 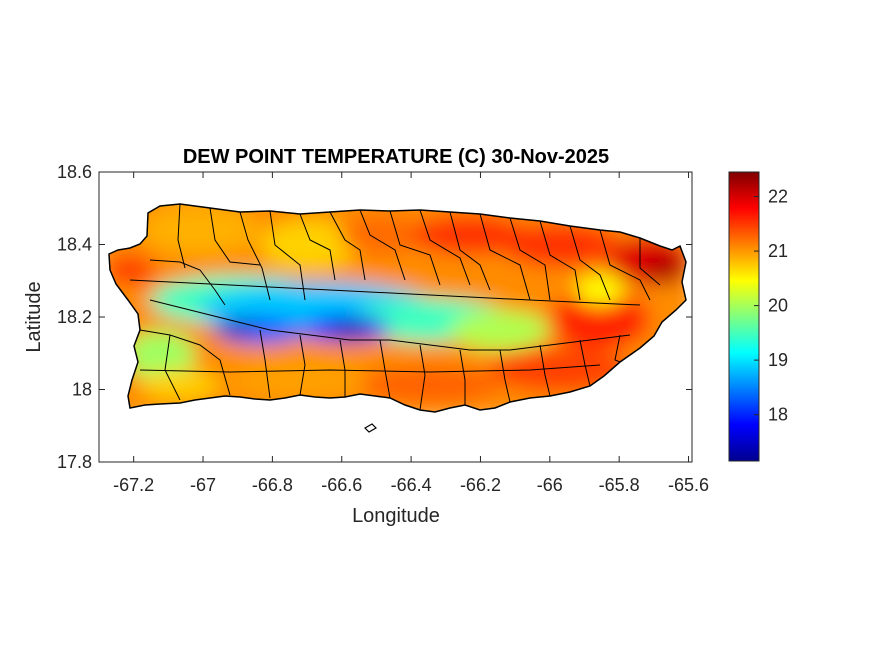 I want to click on y-axis-label: Latitude, so click(x=34, y=316).